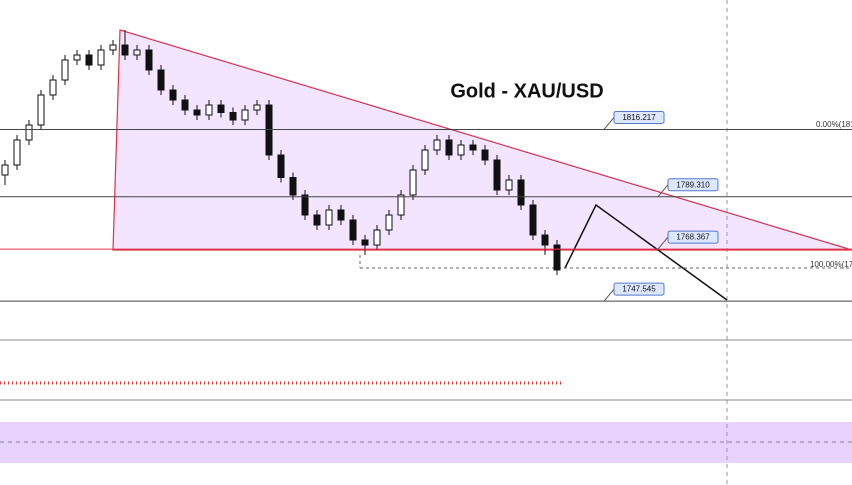 This screenshot has width=852, height=485. I want to click on price-label: 1768.367, so click(693, 237).